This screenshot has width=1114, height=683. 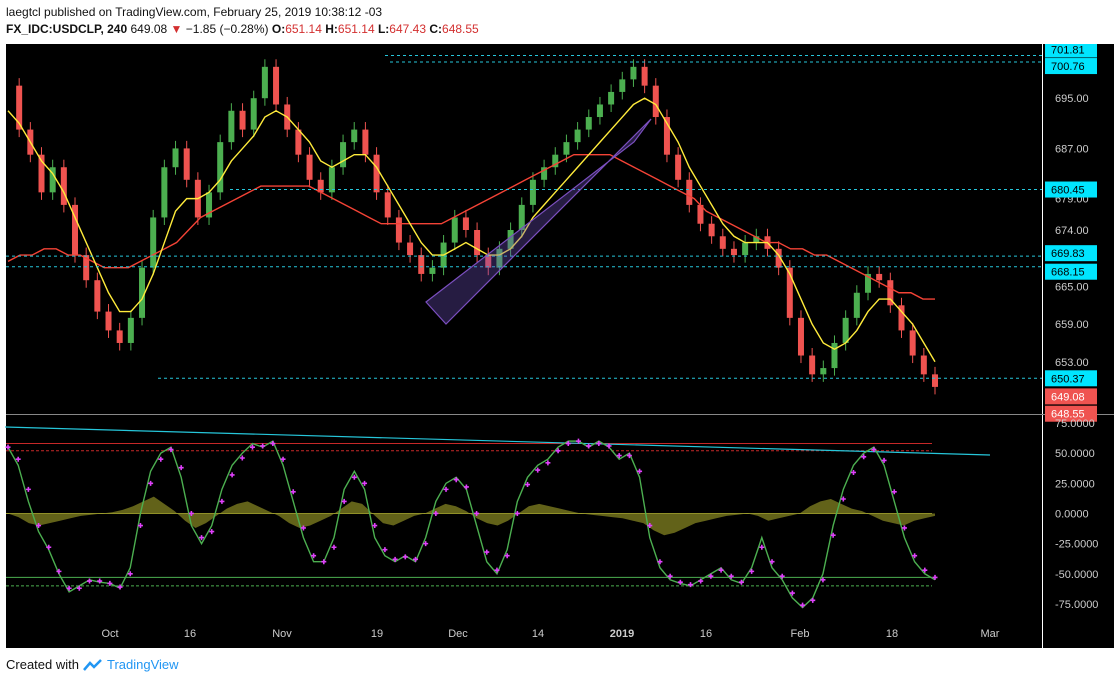 I want to click on high-value: 651.14, so click(x=356, y=29).